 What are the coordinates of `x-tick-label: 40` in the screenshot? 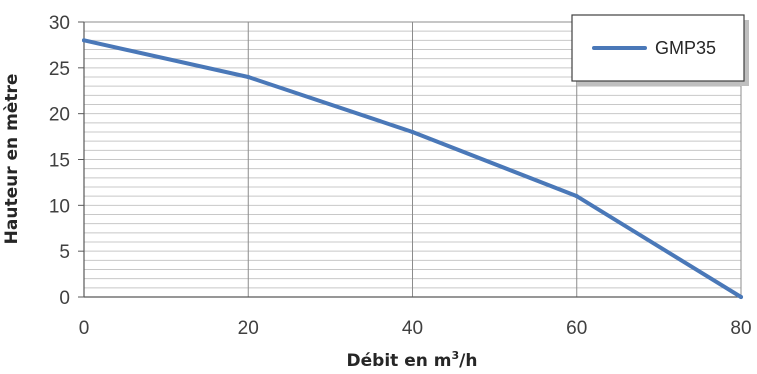 It's located at (412, 328).